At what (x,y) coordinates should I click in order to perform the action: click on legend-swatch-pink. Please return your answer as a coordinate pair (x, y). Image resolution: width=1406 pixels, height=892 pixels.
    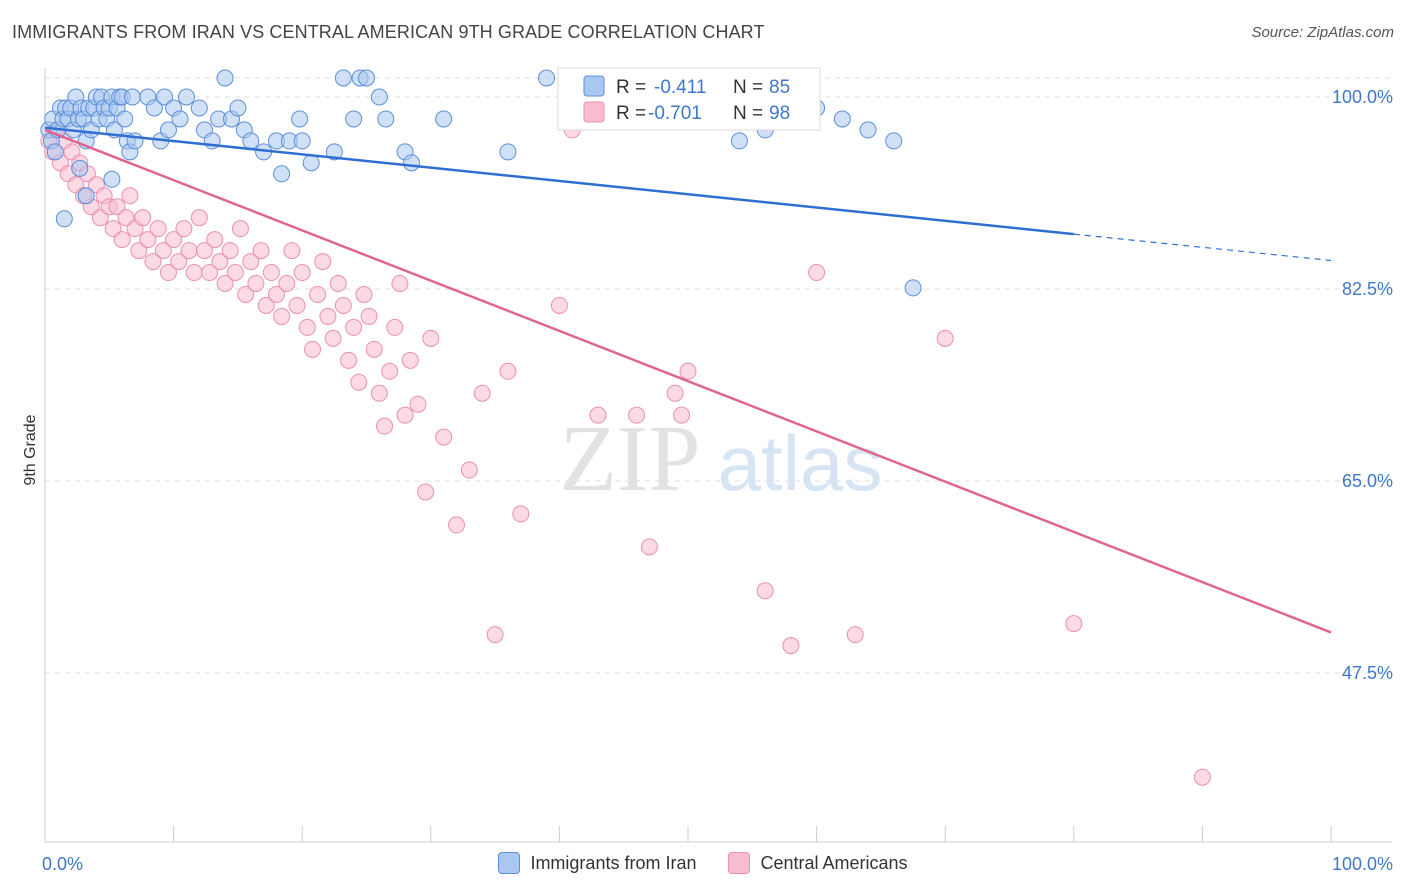
    Looking at the image, I should click on (594, 112).